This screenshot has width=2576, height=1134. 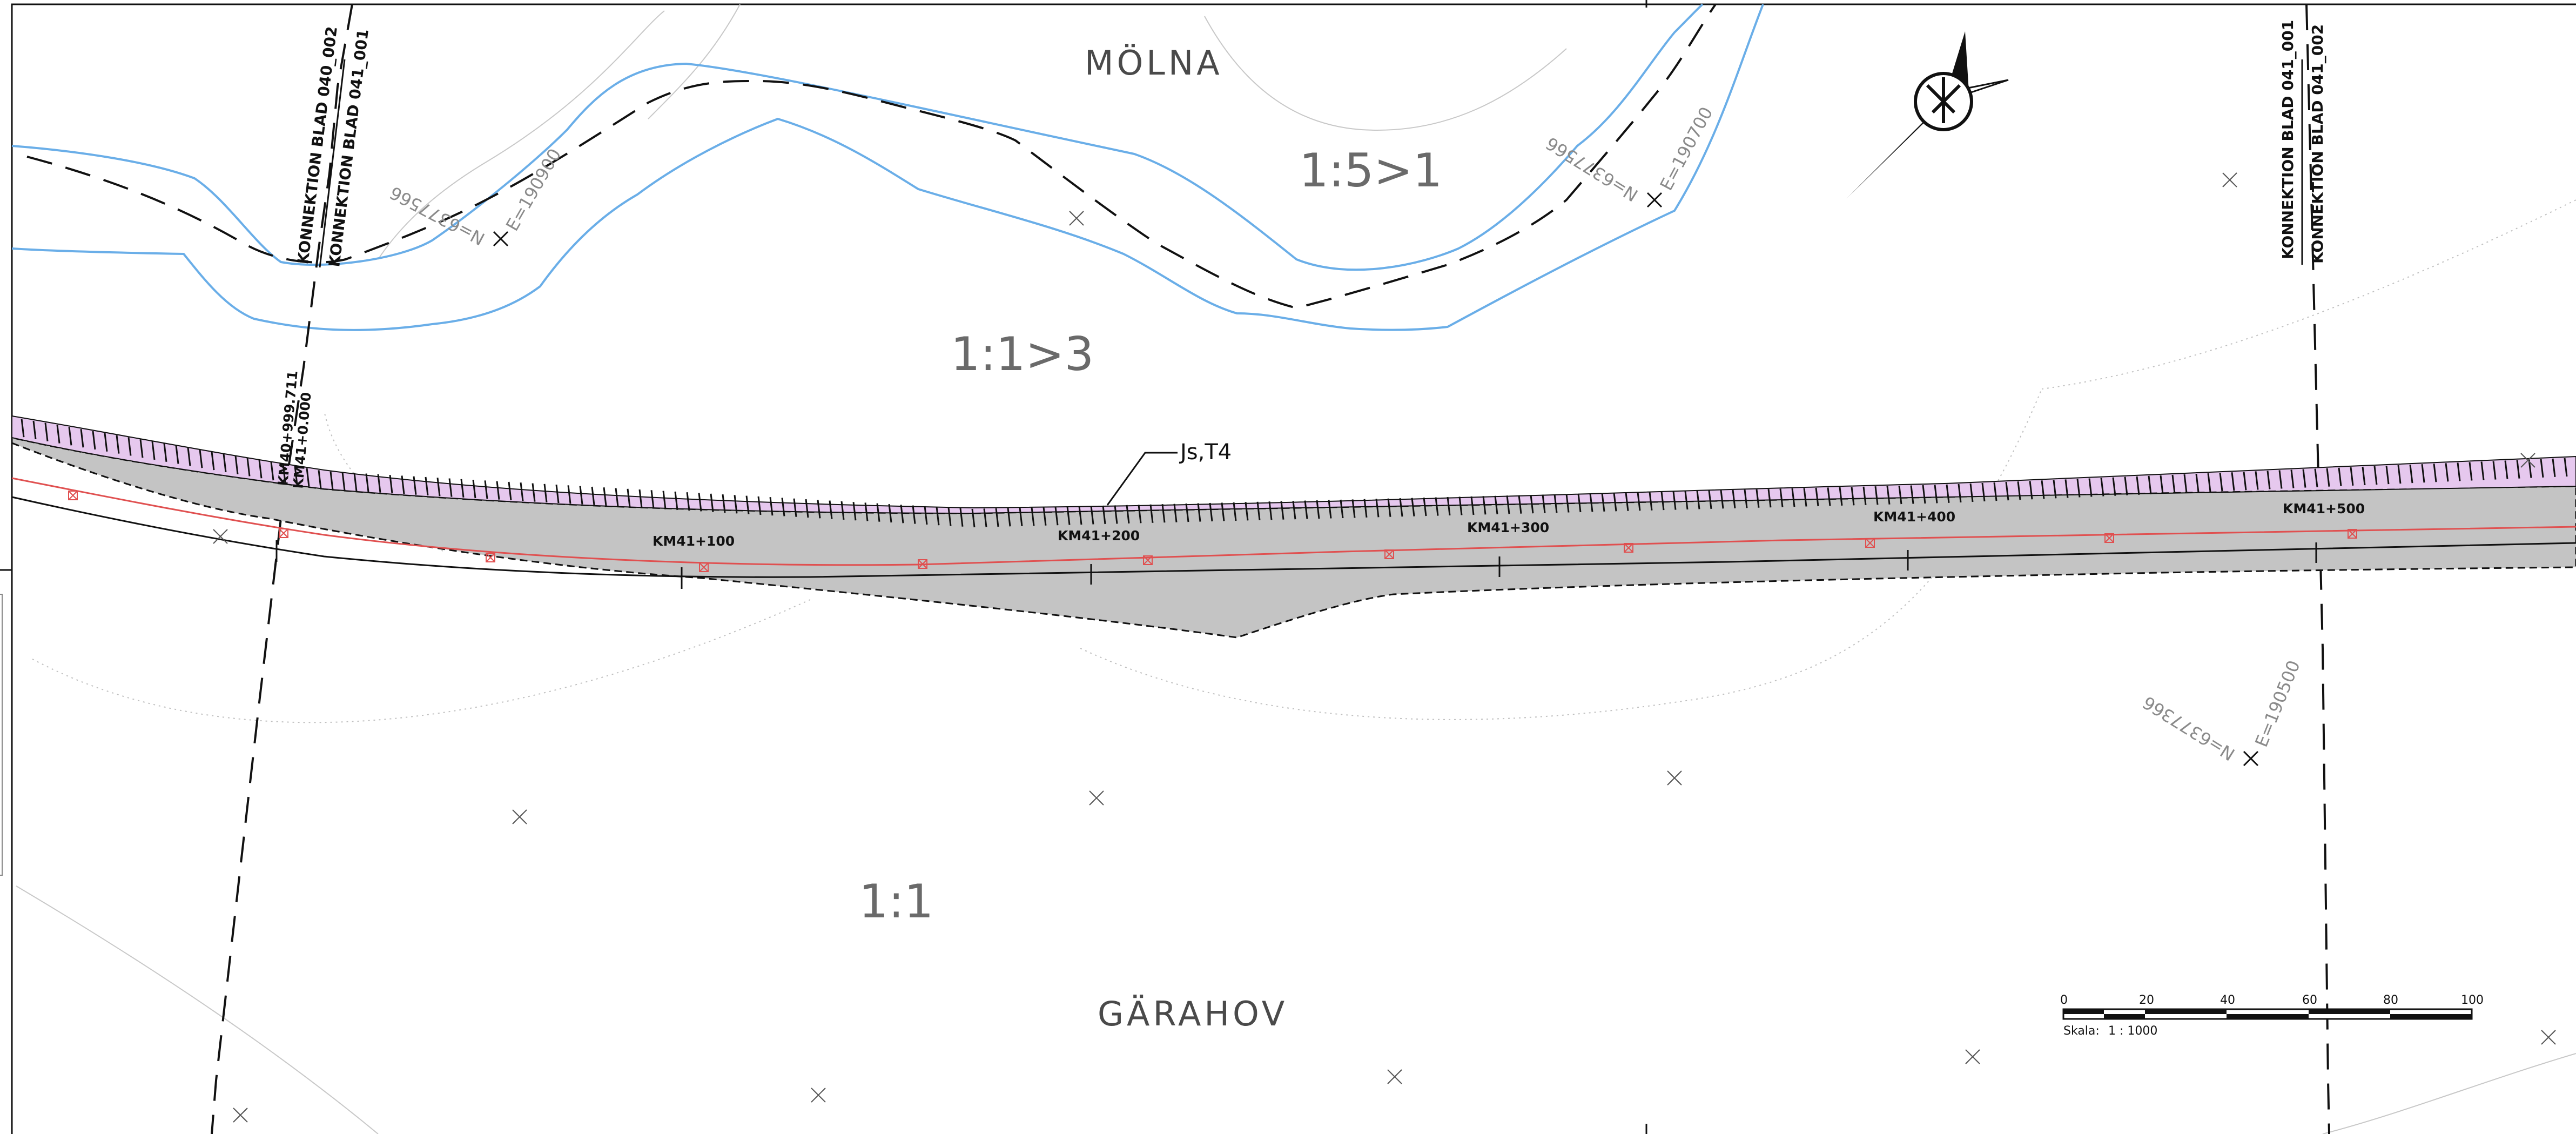 I want to click on legend-fragment, so click(x=1, y=735).